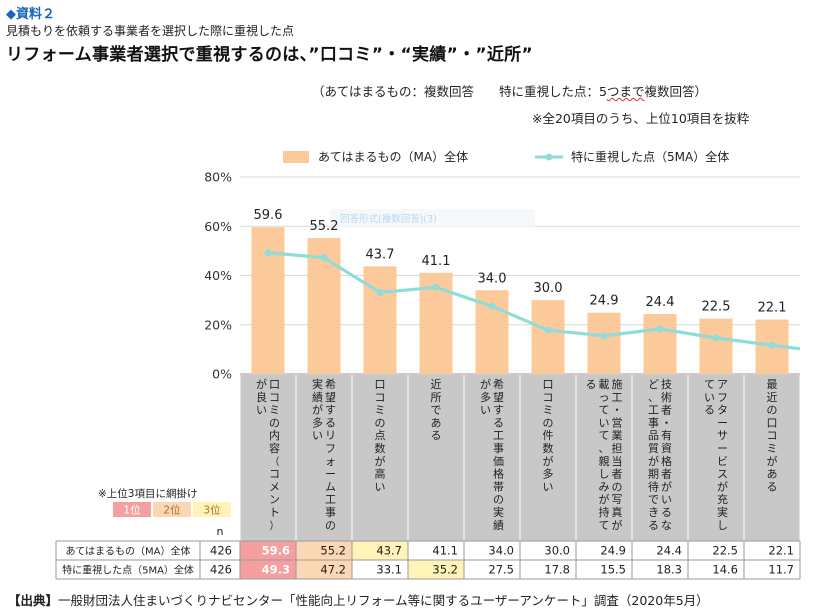 The image size is (840, 613). I want to click on table-value: 35.2, so click(445, 570).